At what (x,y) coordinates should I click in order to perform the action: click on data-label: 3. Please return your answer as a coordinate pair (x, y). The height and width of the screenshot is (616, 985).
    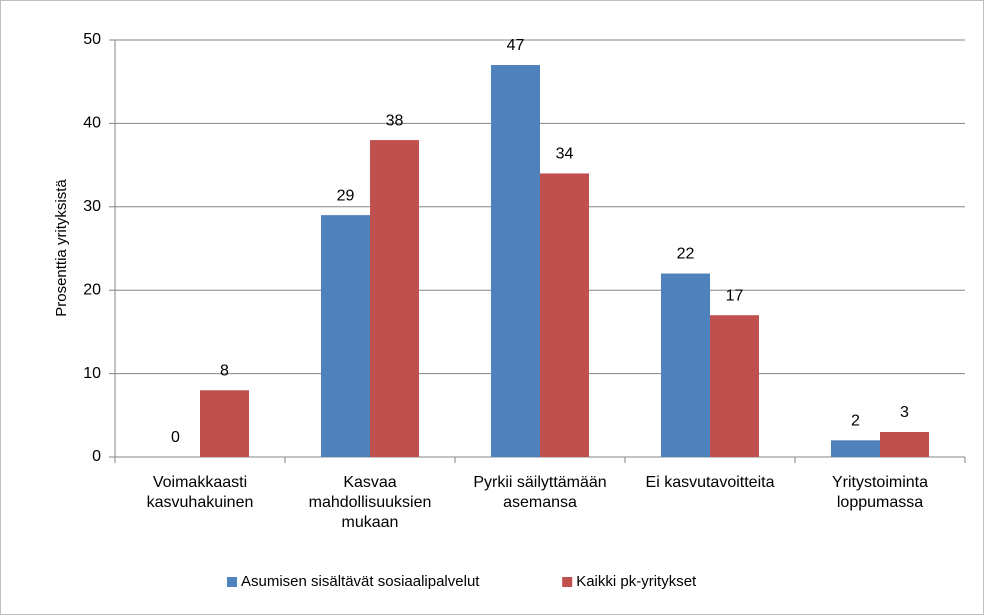
    Looking at the image, I should click on (904, 412).